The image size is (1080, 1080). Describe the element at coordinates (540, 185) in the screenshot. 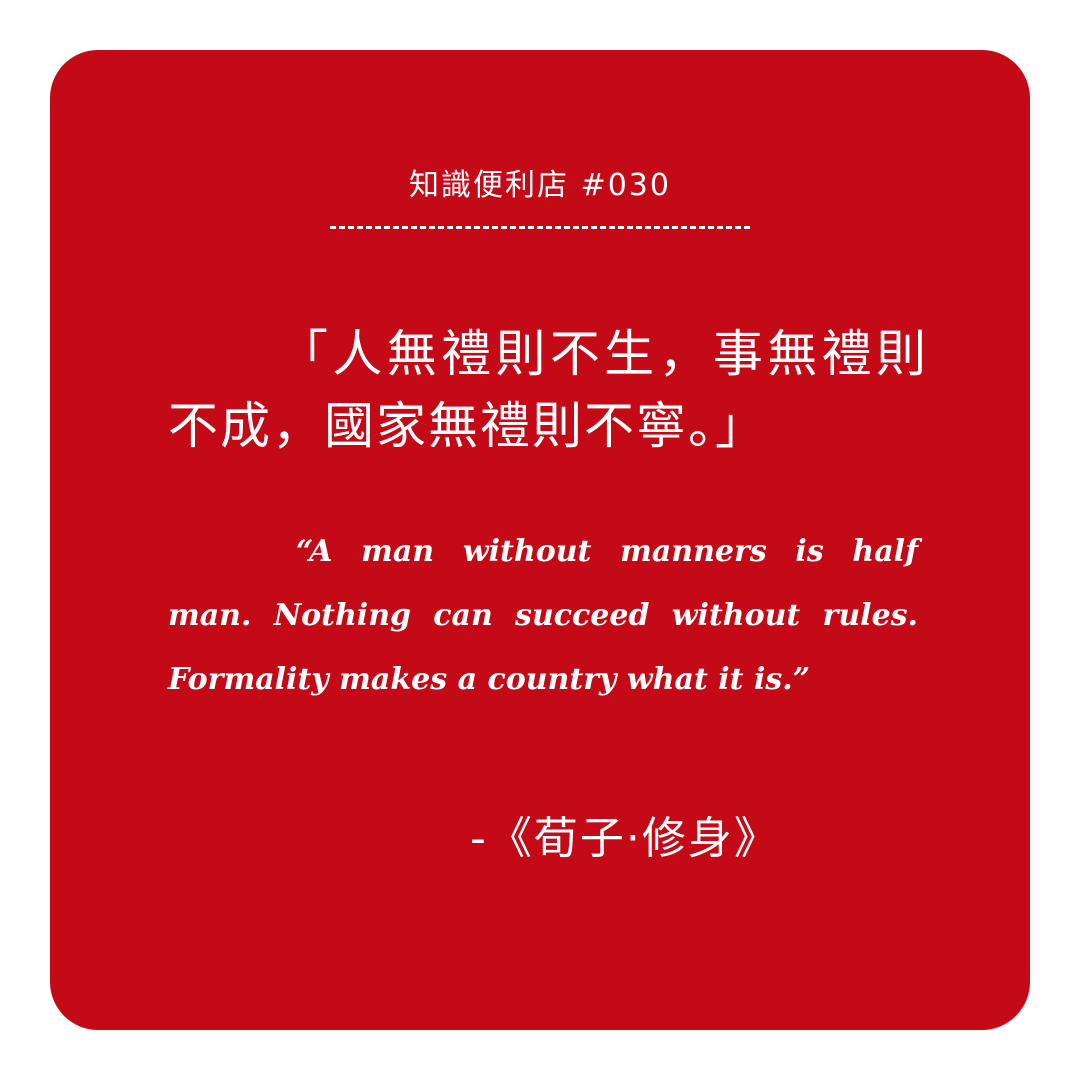

I see `series-title: 知識便利店 #030` at that location.